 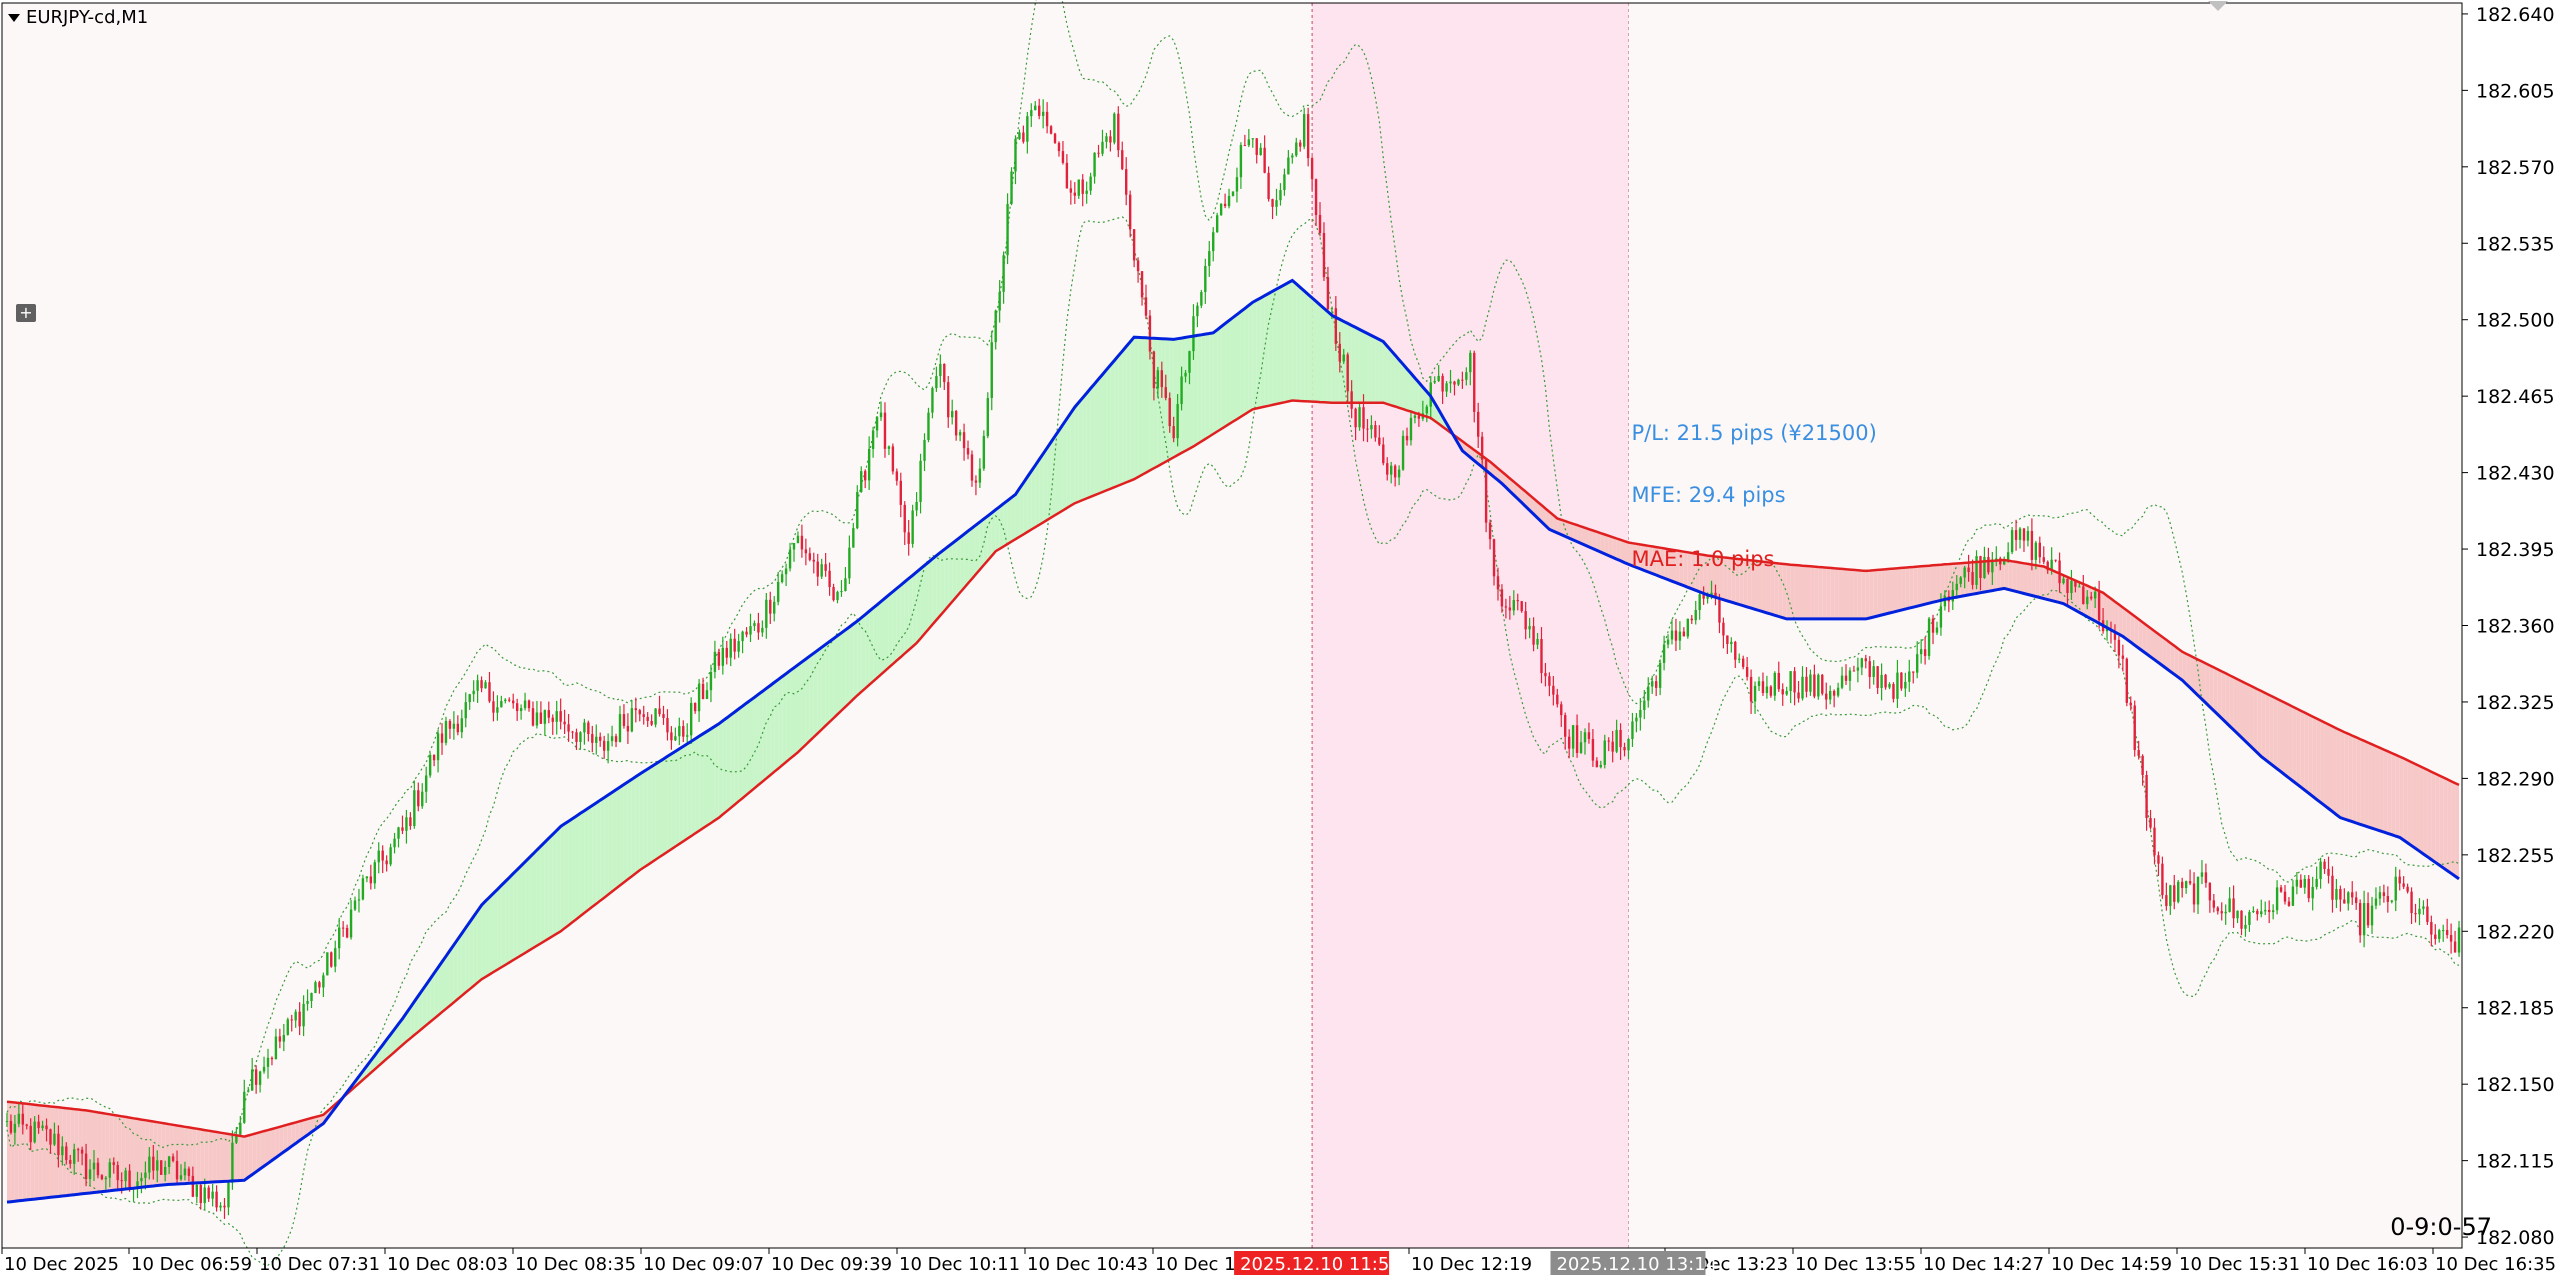 I want to click on chart-shift-marker-icon, so click(x=2218, y=6).